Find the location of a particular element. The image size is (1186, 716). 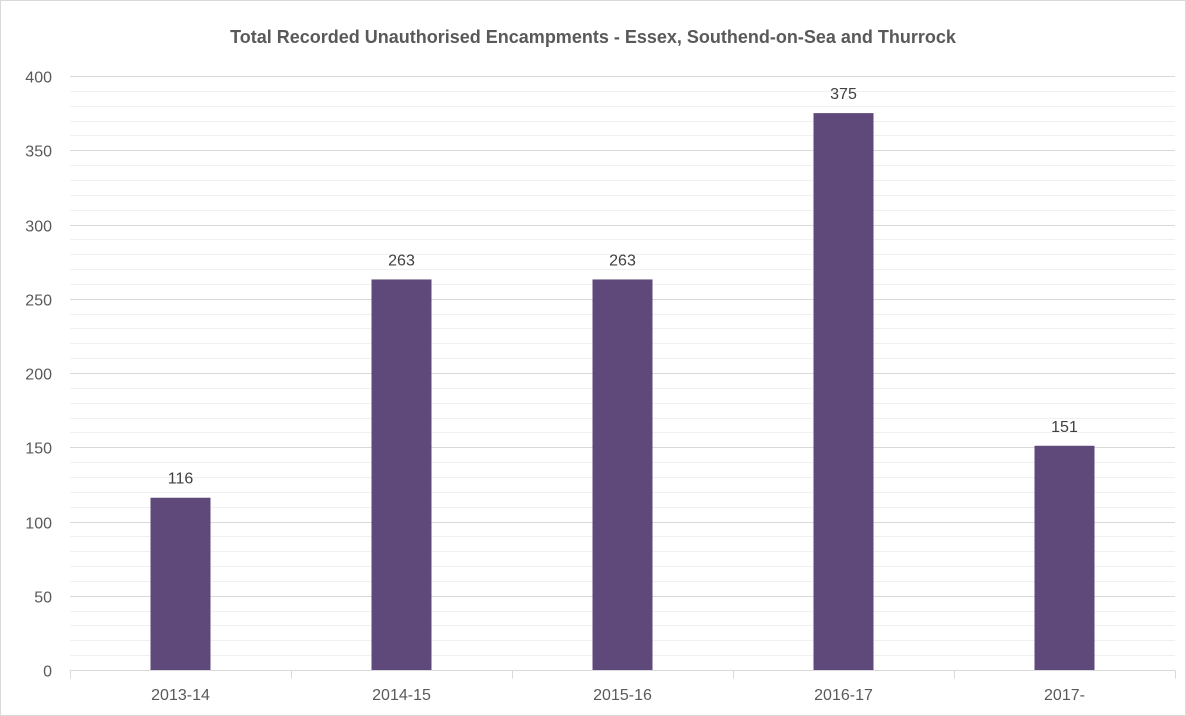

x-axis: 2013-14 2014-15 2015-16 2016-17 2017- is located at coordinates (623, 687).